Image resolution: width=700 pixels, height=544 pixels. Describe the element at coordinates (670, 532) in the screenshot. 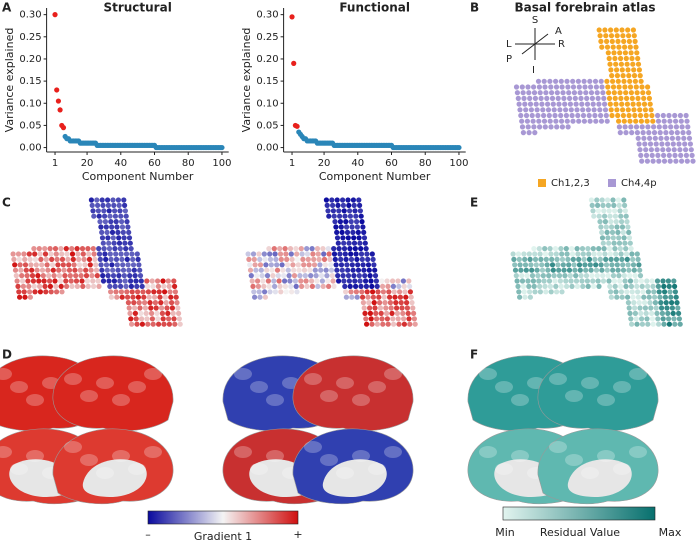

I see `colorbar-max: Max` at that location.